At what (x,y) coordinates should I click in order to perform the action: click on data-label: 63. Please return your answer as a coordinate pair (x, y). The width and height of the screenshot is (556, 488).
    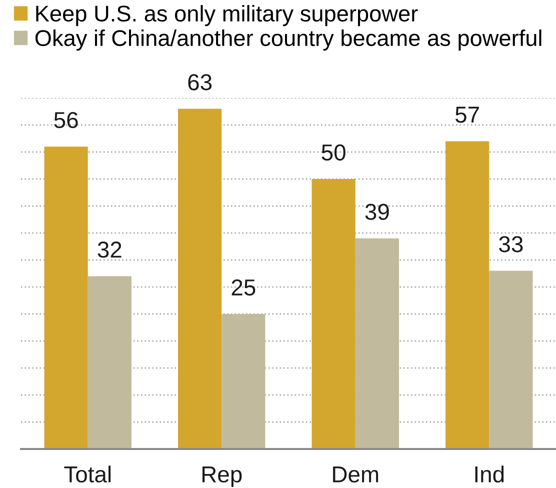
    Looking at the image, I should click on (200, 82).